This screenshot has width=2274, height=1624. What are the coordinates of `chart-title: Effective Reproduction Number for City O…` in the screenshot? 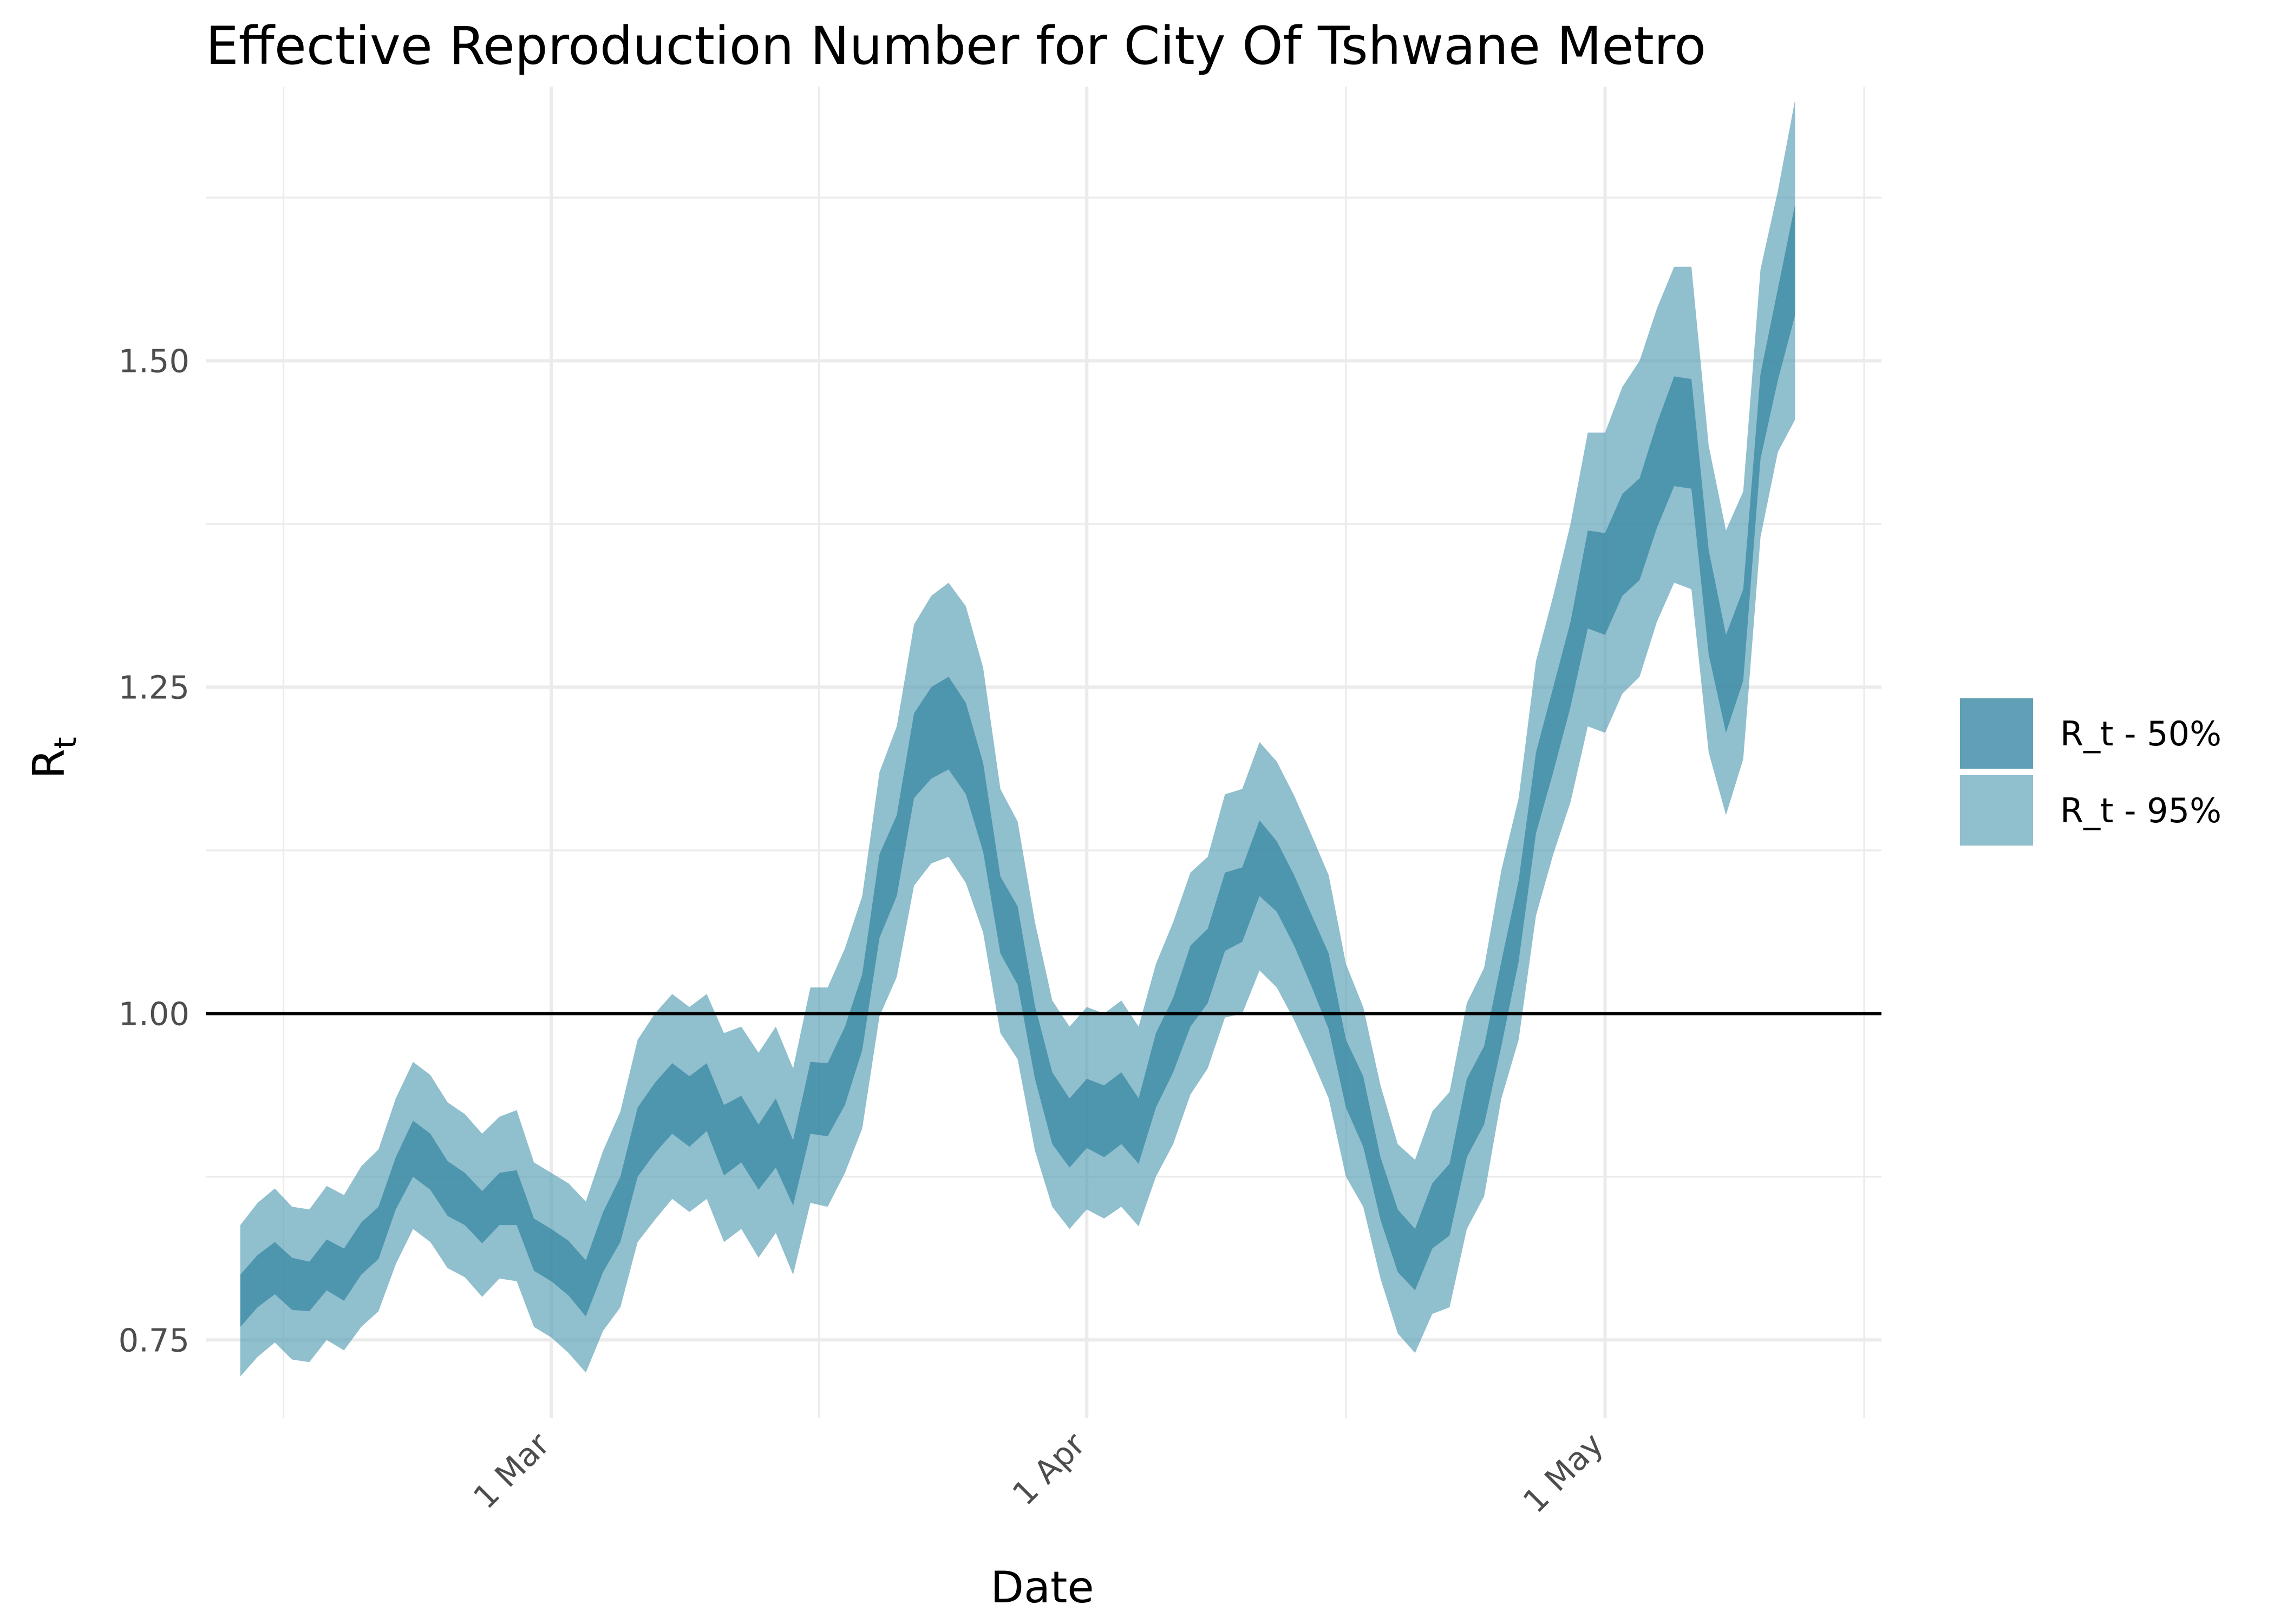 It's located at (956, 46).